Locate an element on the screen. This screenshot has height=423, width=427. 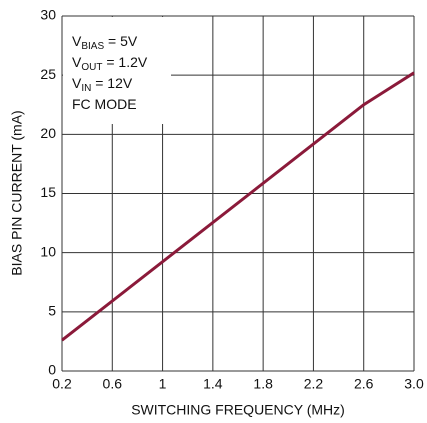
y-tick-label: 20 is located at coordinates (48, 133).